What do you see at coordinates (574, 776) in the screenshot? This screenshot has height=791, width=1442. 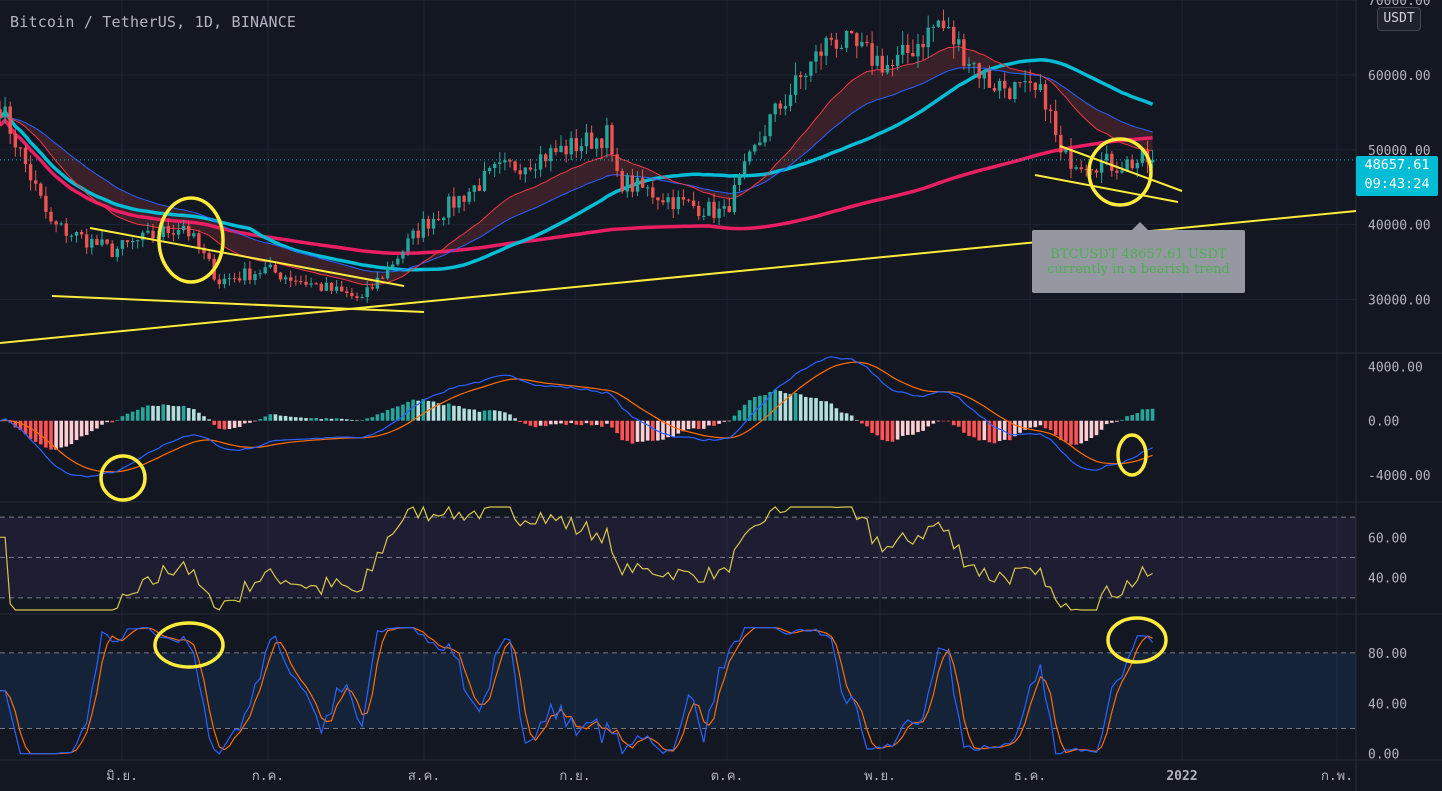 I see `time-tick-label: ก.ย.` at bounding box center [574, 776].